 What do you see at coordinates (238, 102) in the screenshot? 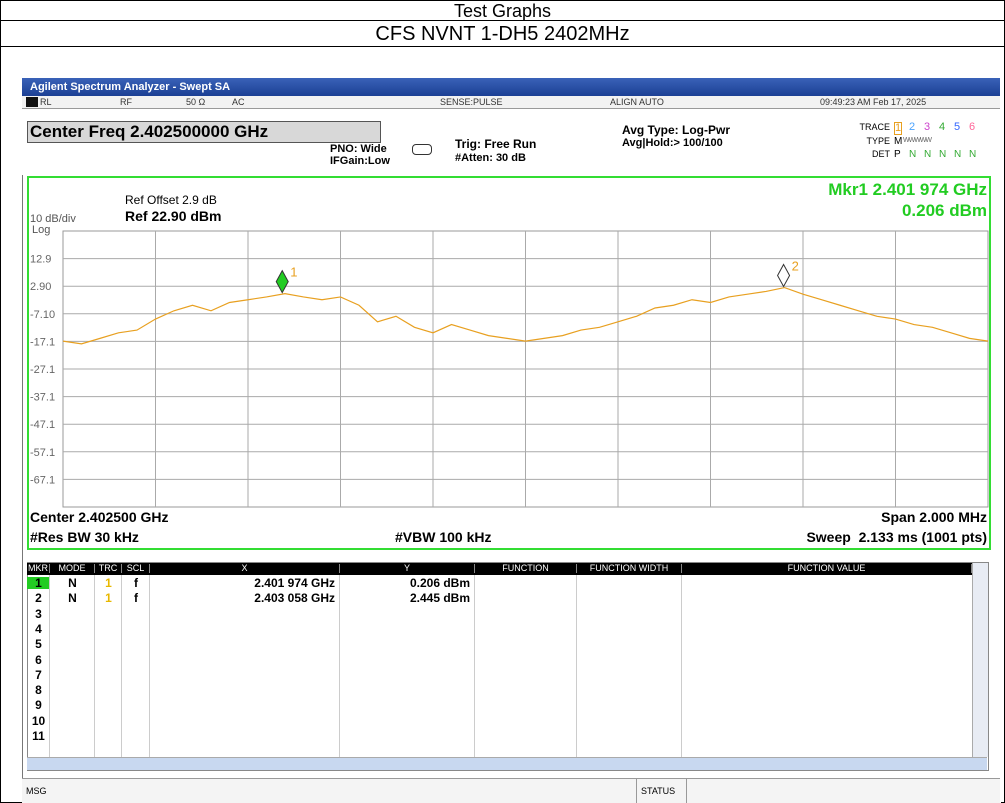
I see `status-item: AC` at bounding box center [238, 102].